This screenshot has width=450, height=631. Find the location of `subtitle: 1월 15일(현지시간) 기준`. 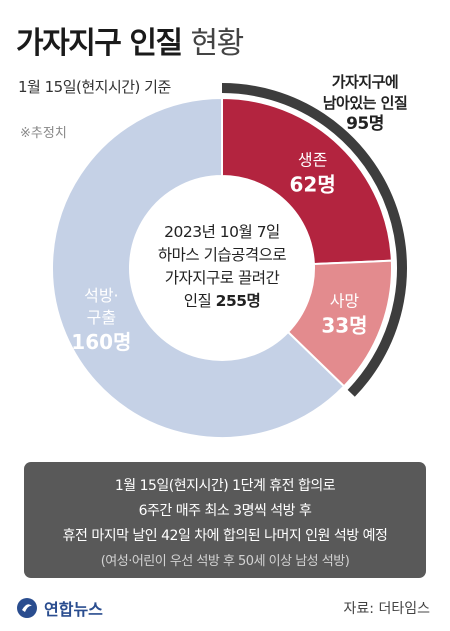

subtitle: 1월 15일(현지시간) 기준 is located at coordinates (94, 87).